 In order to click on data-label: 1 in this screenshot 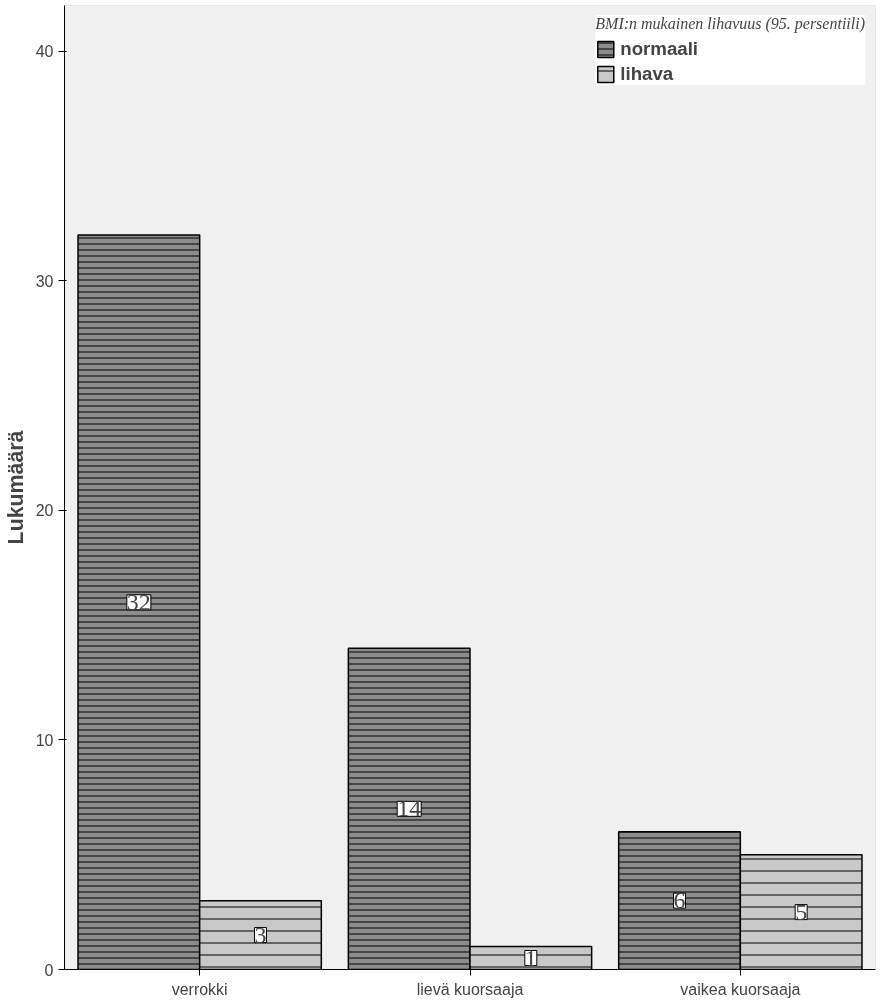, I will do `click(530, 957)`.